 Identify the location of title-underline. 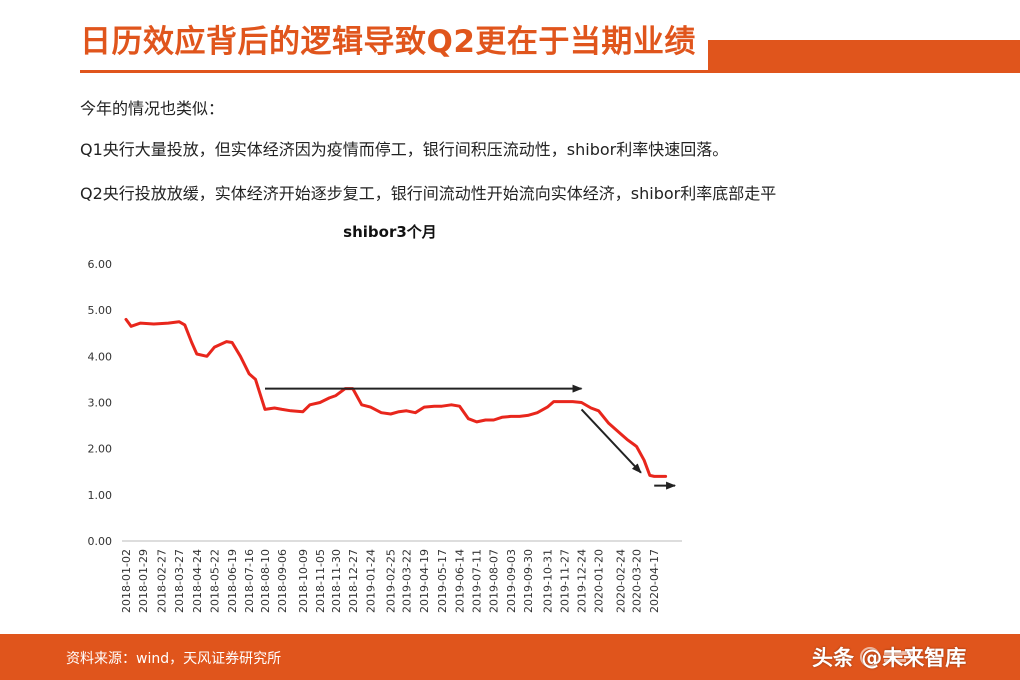
(550, 71).